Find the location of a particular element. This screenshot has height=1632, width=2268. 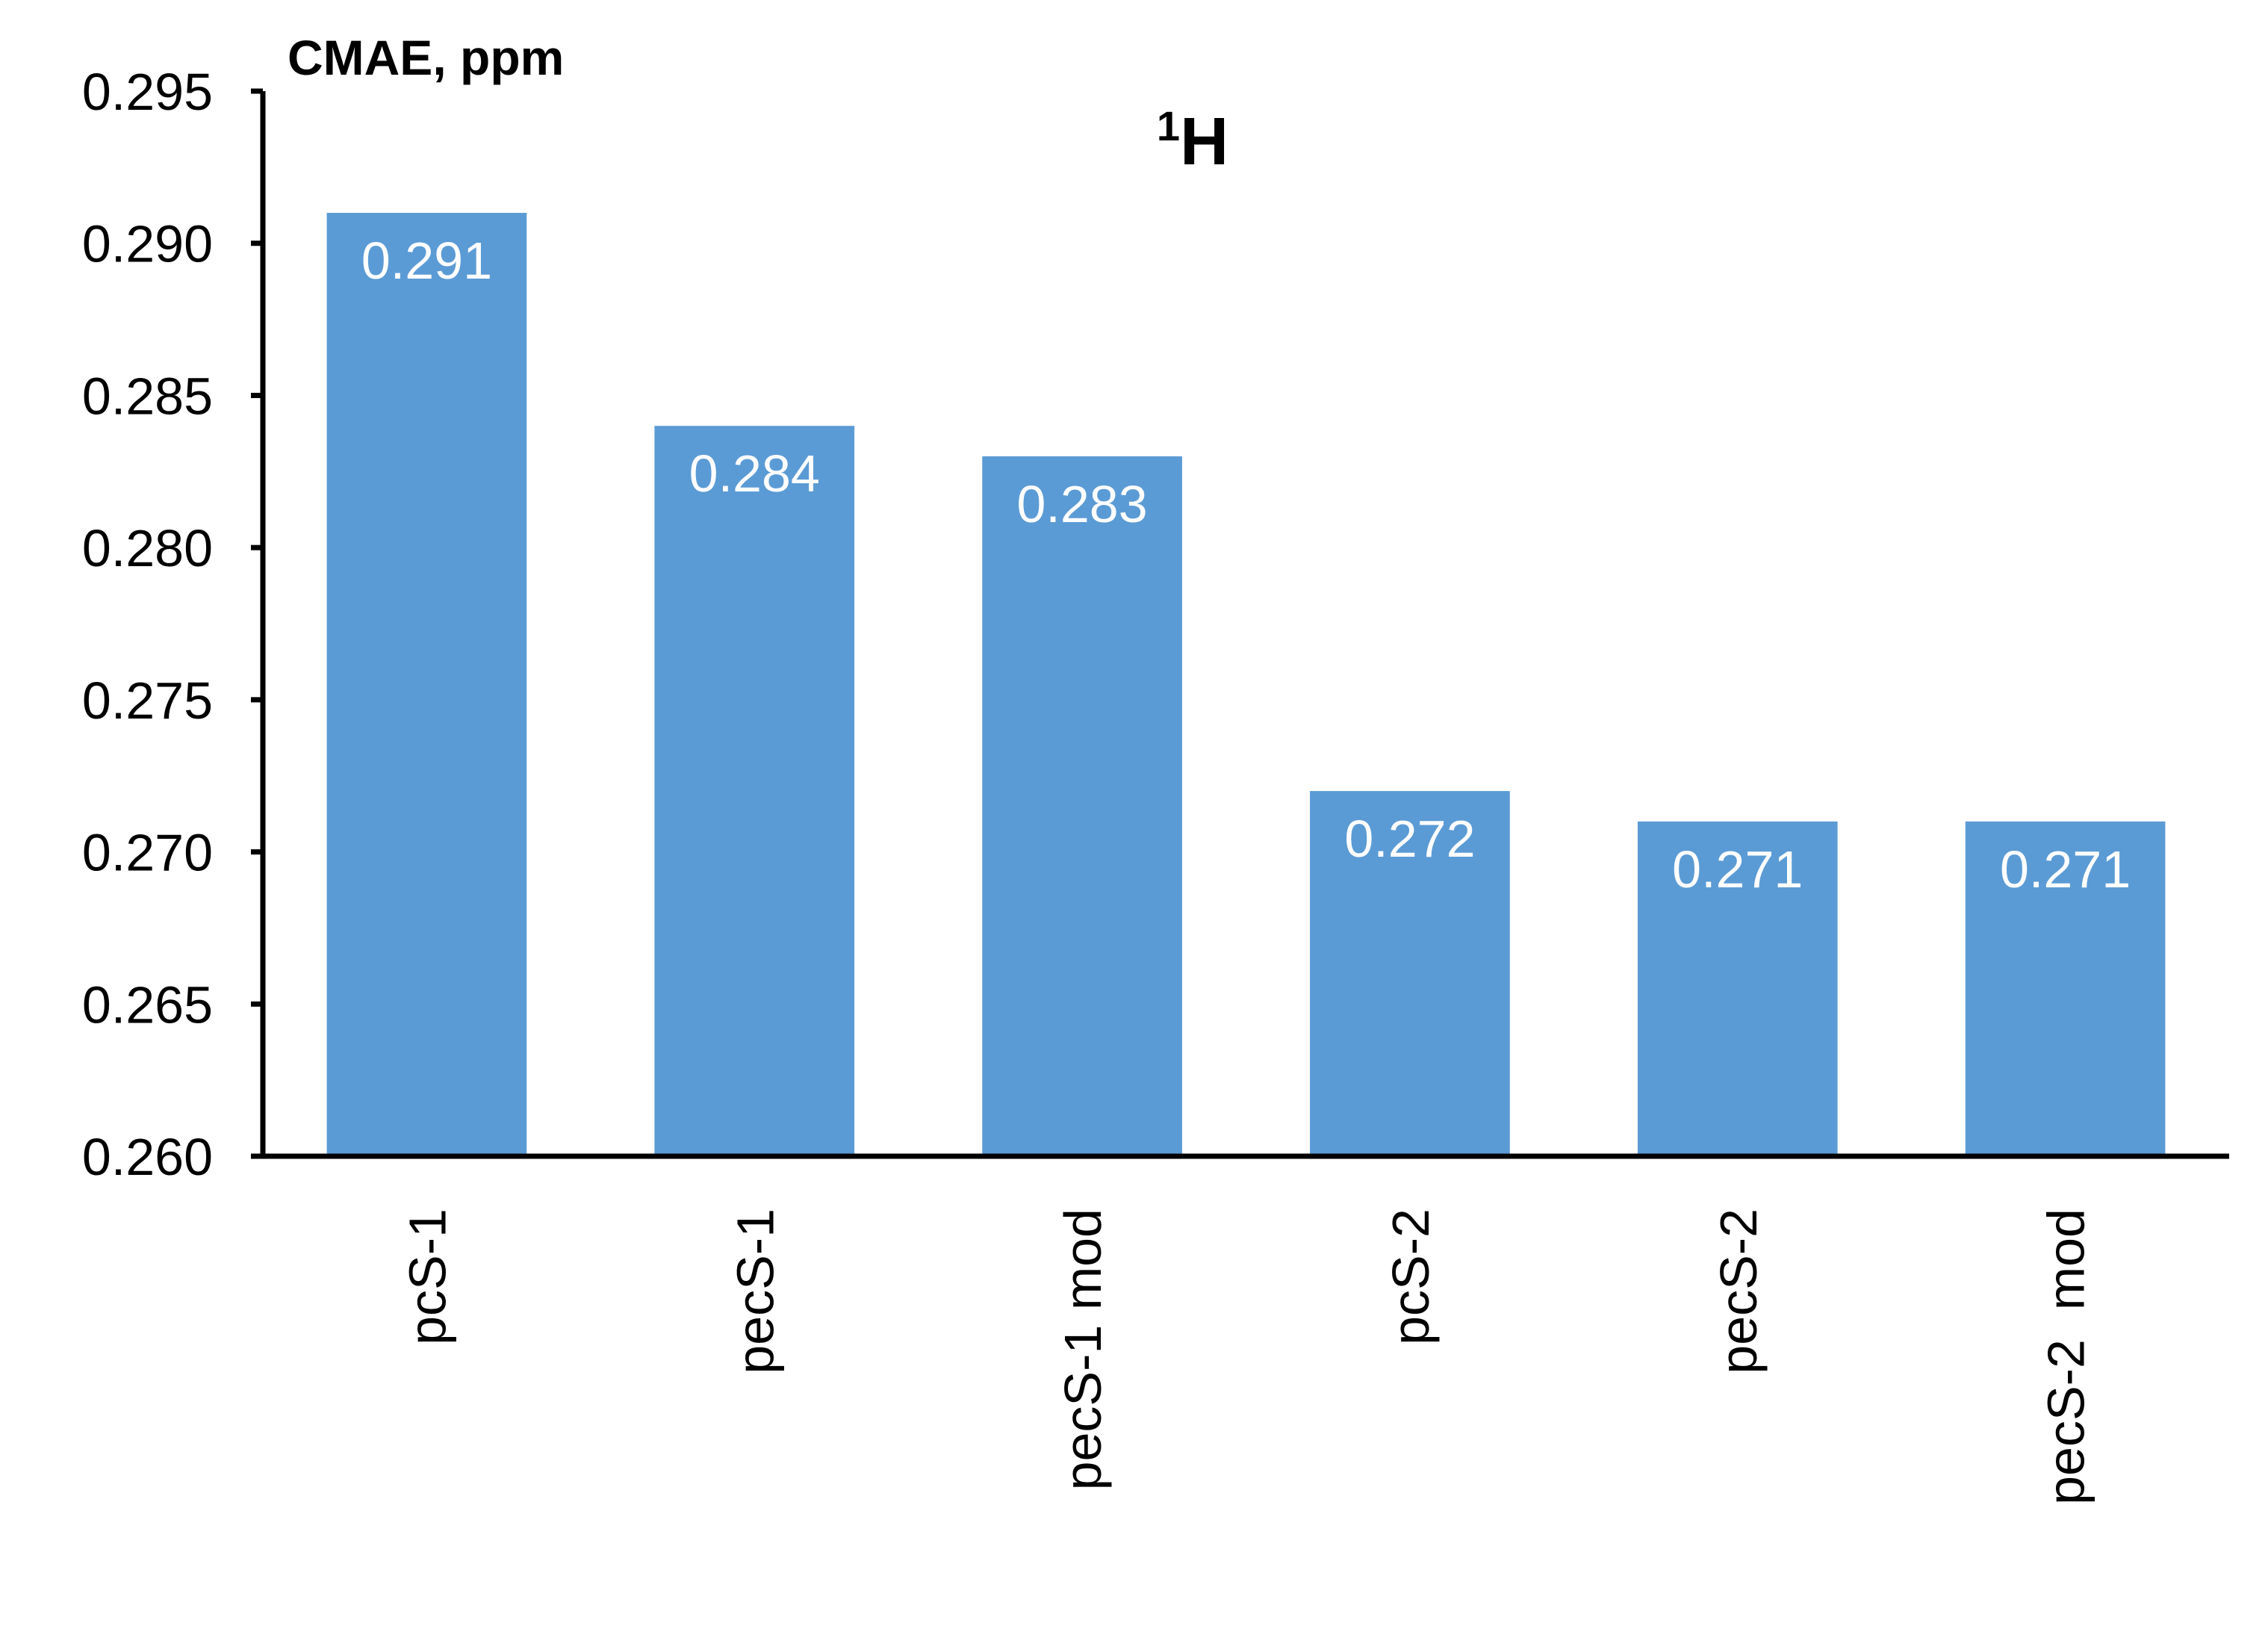

chart-title-main: H is located at coordinates (1204, 142).